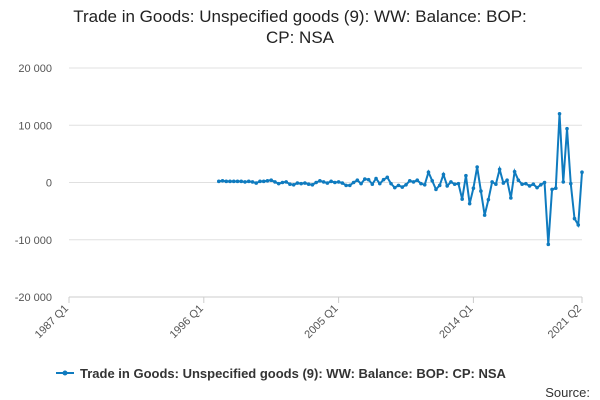 This screenshot has width=600, height=400. Describe the element at coordinates (35, 69) in the screenshot. I see `y-tick-label: 20 000` at that location.